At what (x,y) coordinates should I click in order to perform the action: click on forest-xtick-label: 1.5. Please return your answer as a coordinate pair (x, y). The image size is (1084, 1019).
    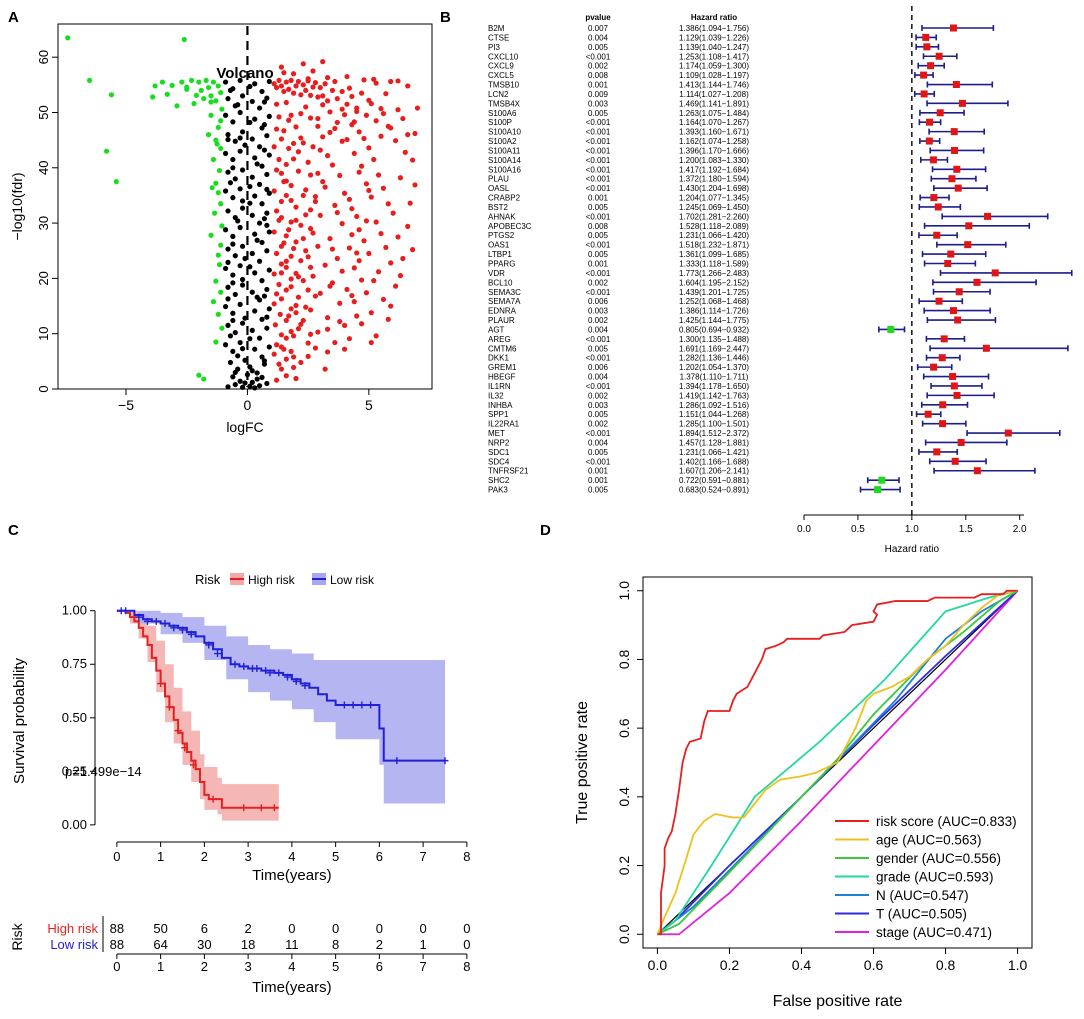
    Looking at the image, I should click on (966, 529).